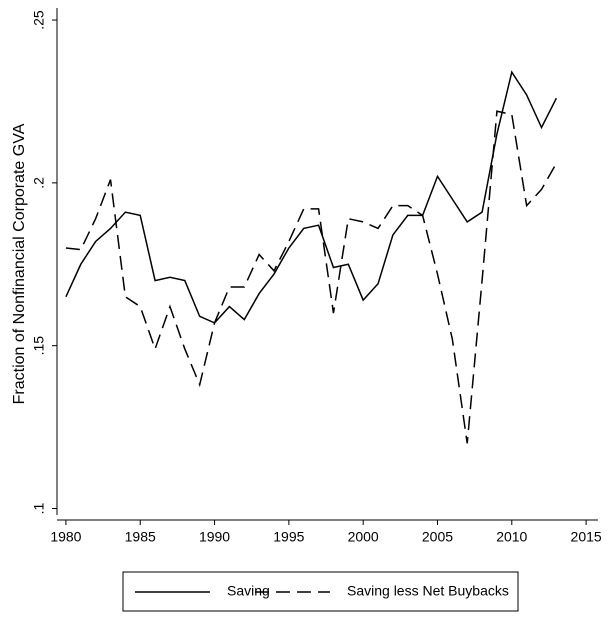 This screenshot has height=624, width=613. Describe the element at coordinates (363, 537) in the screenshot. I see `x-tick-label: 2000` at that location.